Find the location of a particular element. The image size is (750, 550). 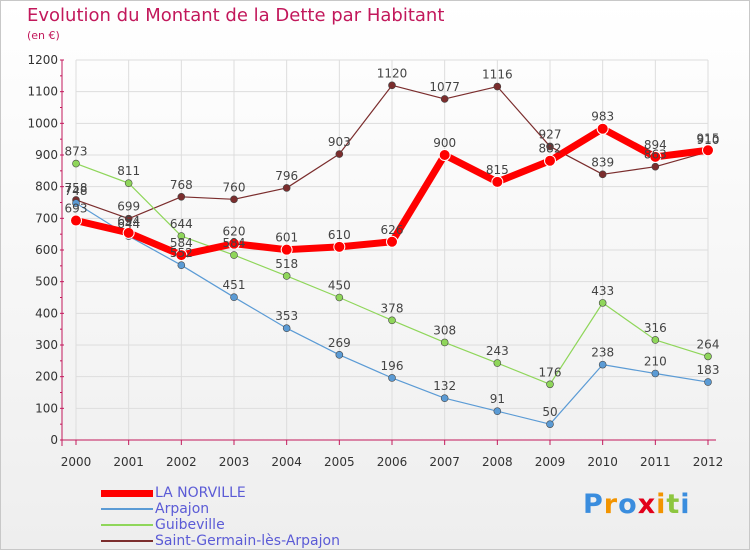

x-tick-label: 2003 is located at coordinates (234, 462).